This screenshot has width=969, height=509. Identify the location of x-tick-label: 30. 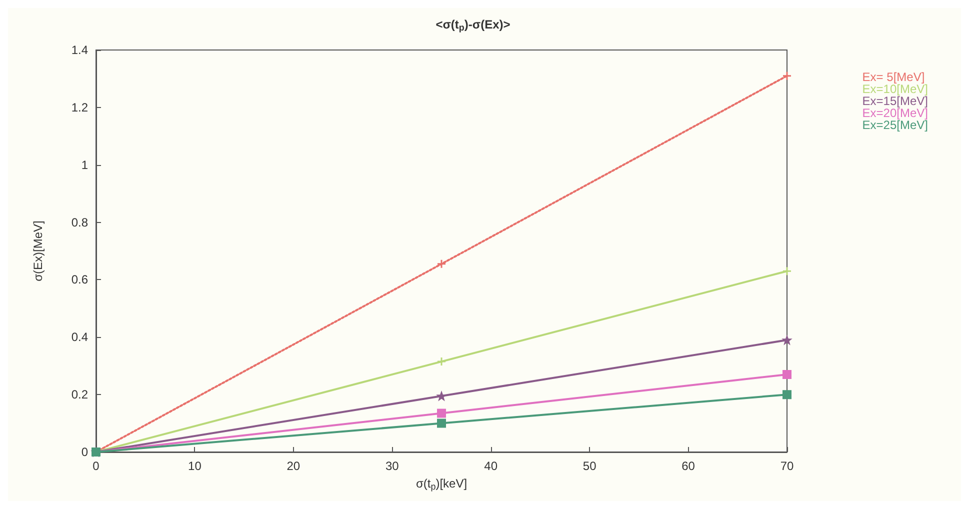
(392, 466).